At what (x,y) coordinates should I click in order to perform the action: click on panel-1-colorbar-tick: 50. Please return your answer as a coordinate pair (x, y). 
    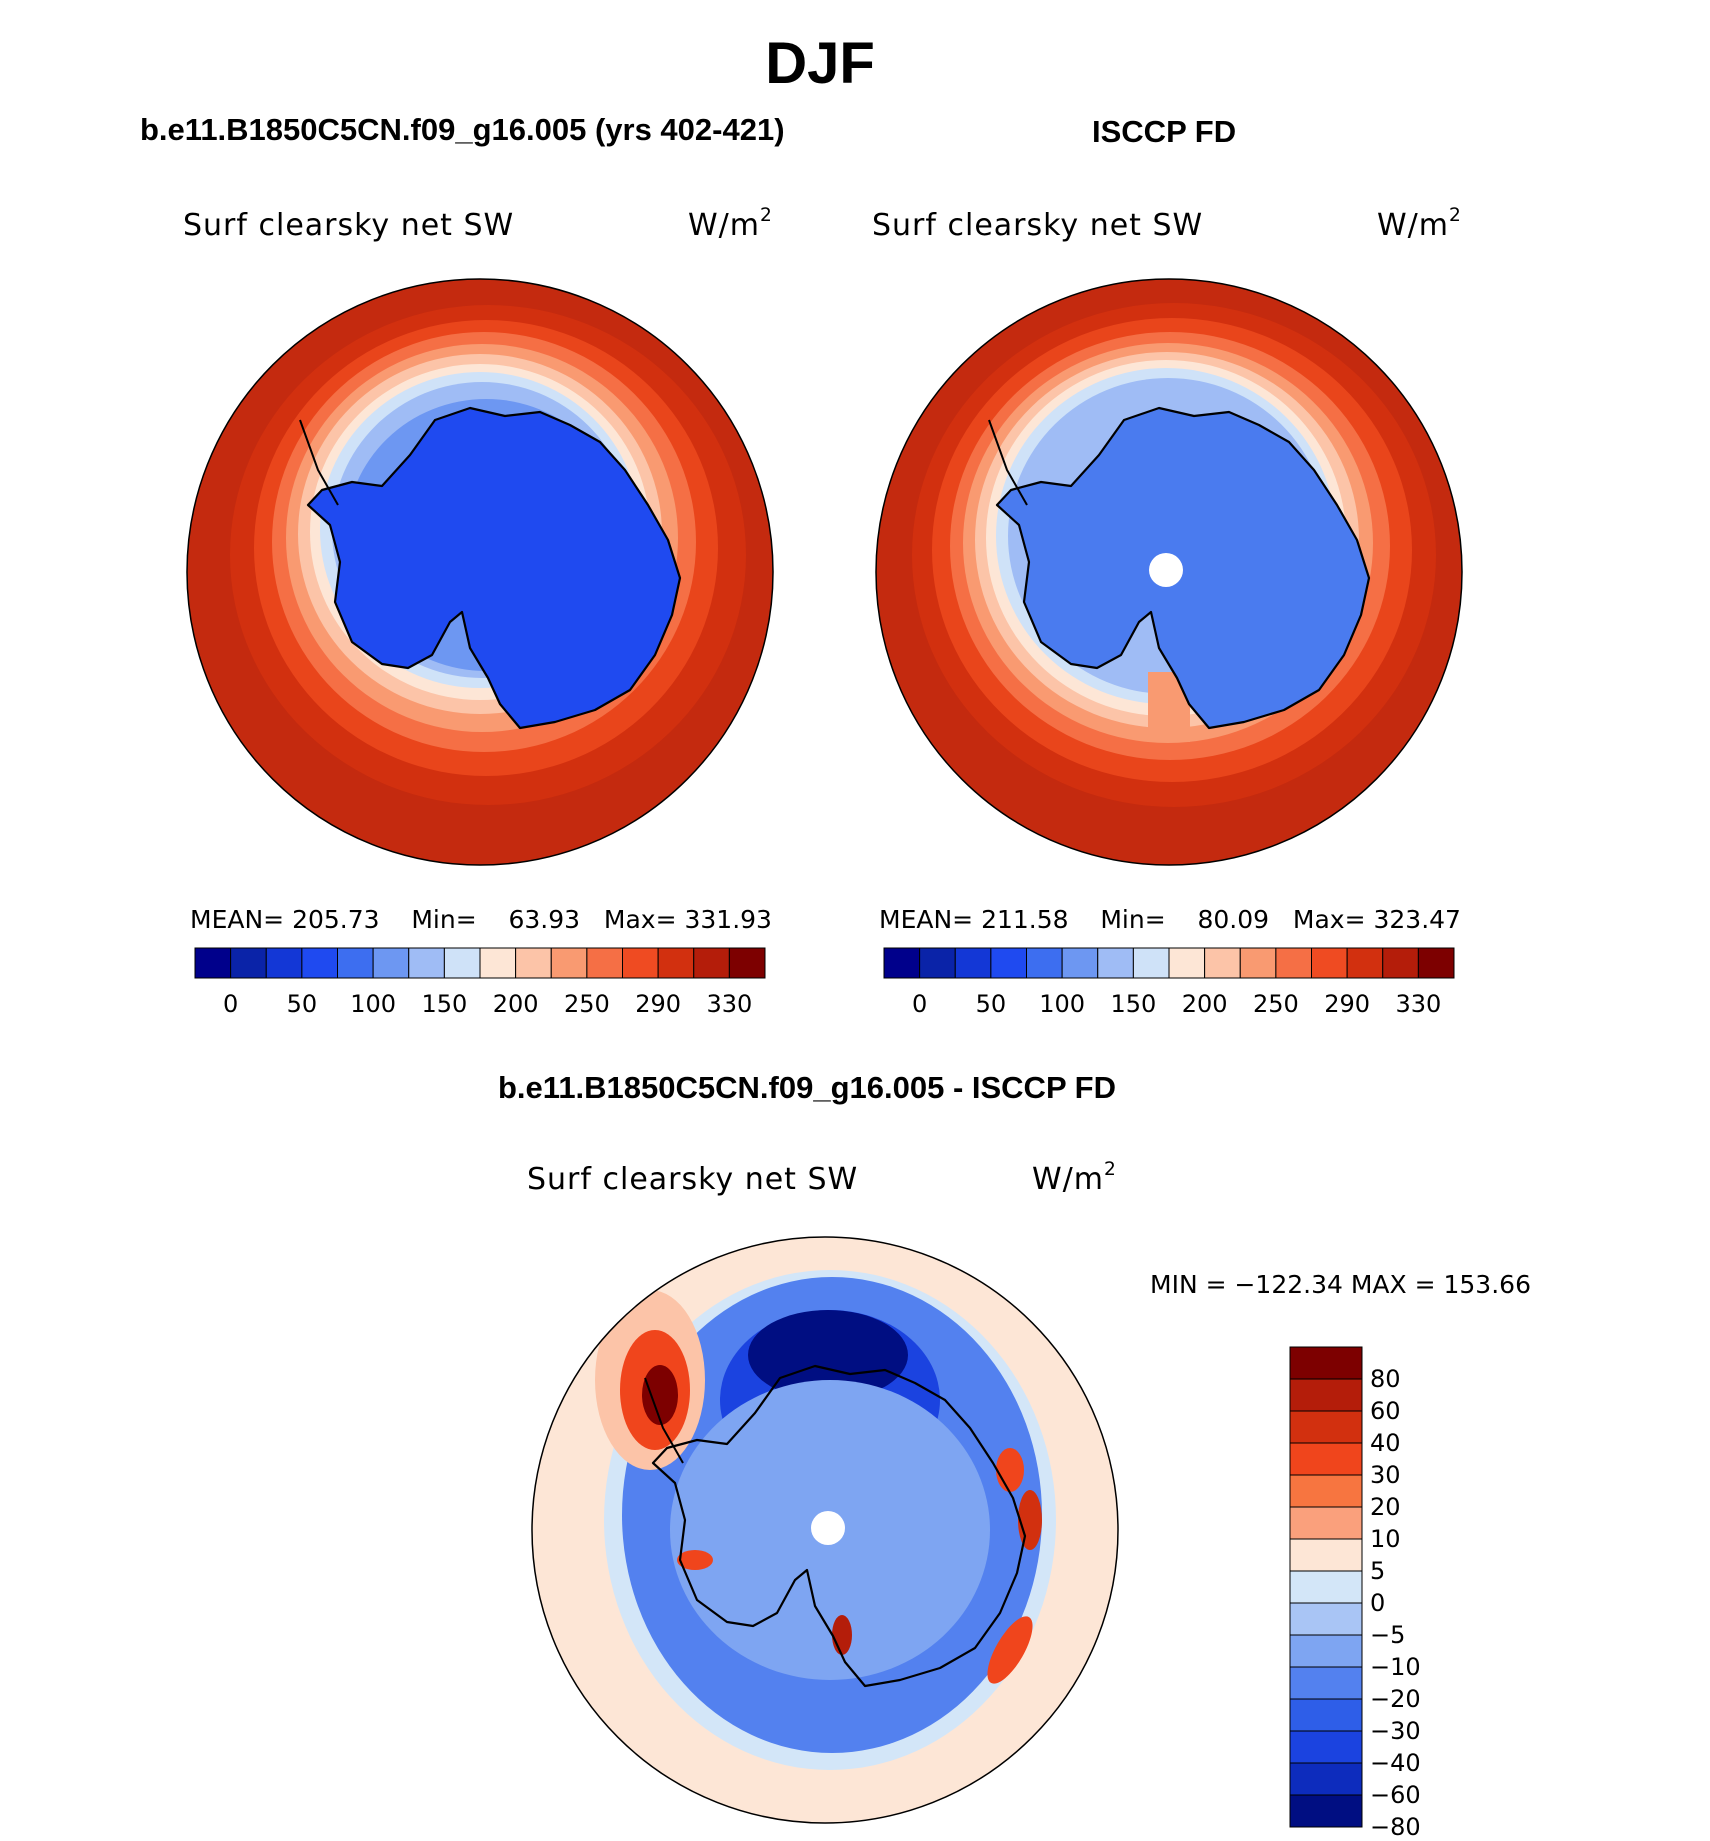
    Looking at the image, I should click on (302, 1004).